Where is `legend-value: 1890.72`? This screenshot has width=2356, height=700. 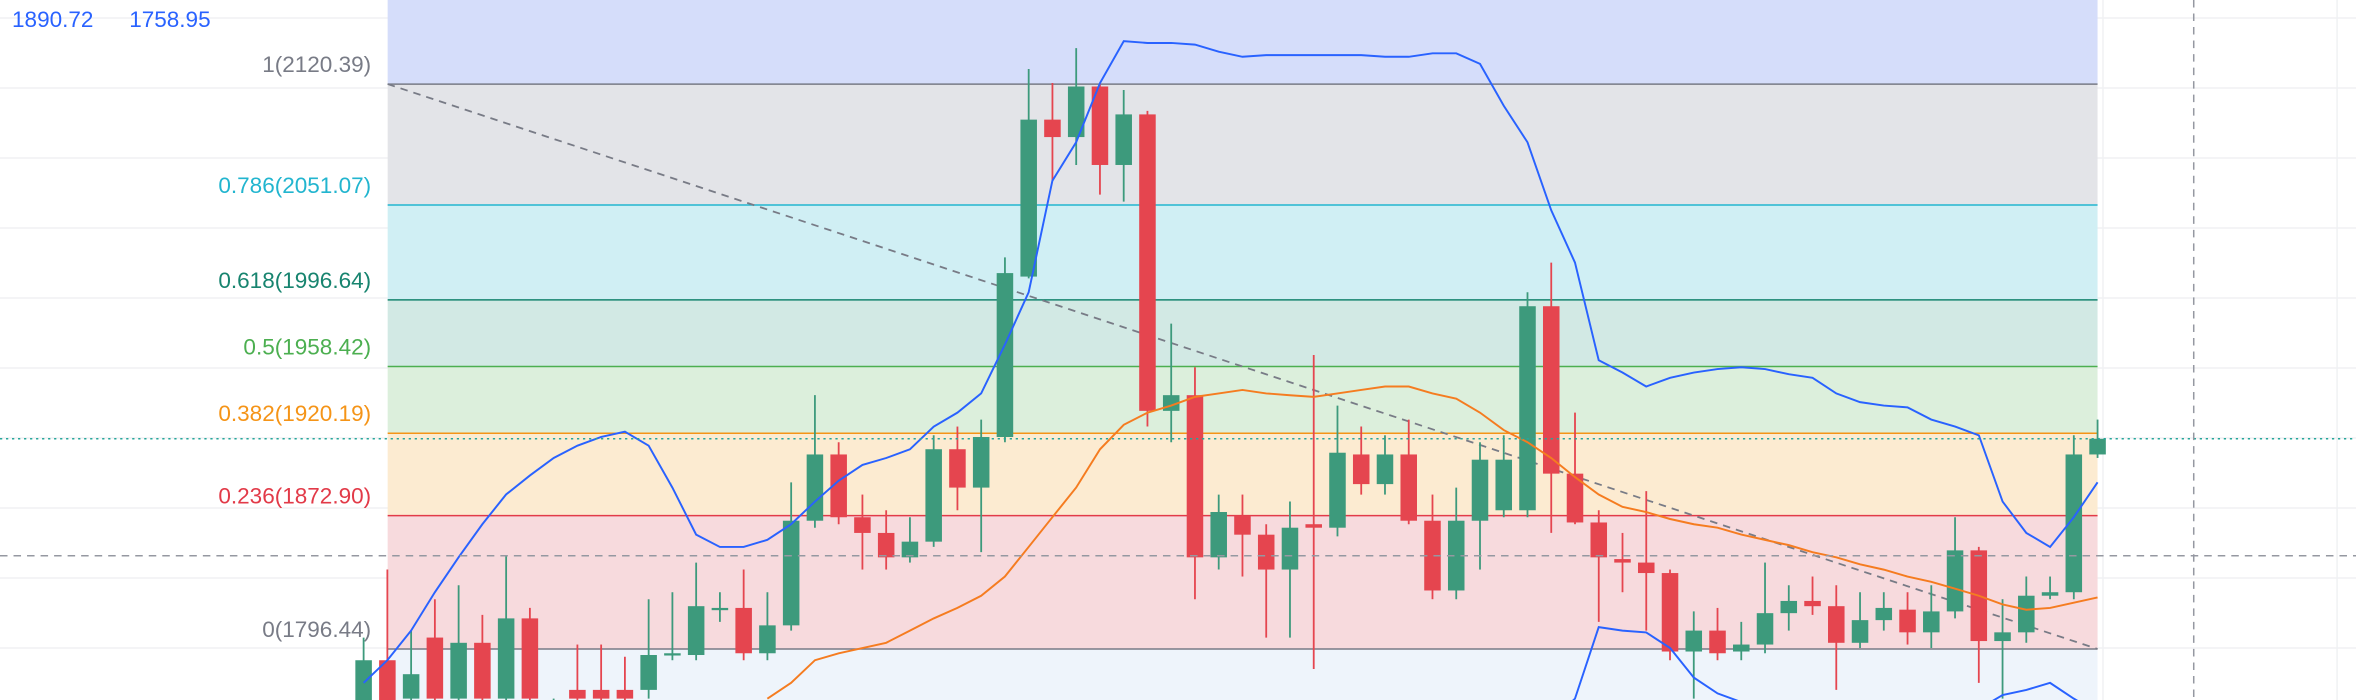
legend-value: 1890.72 is located at coordinates (52, 19).